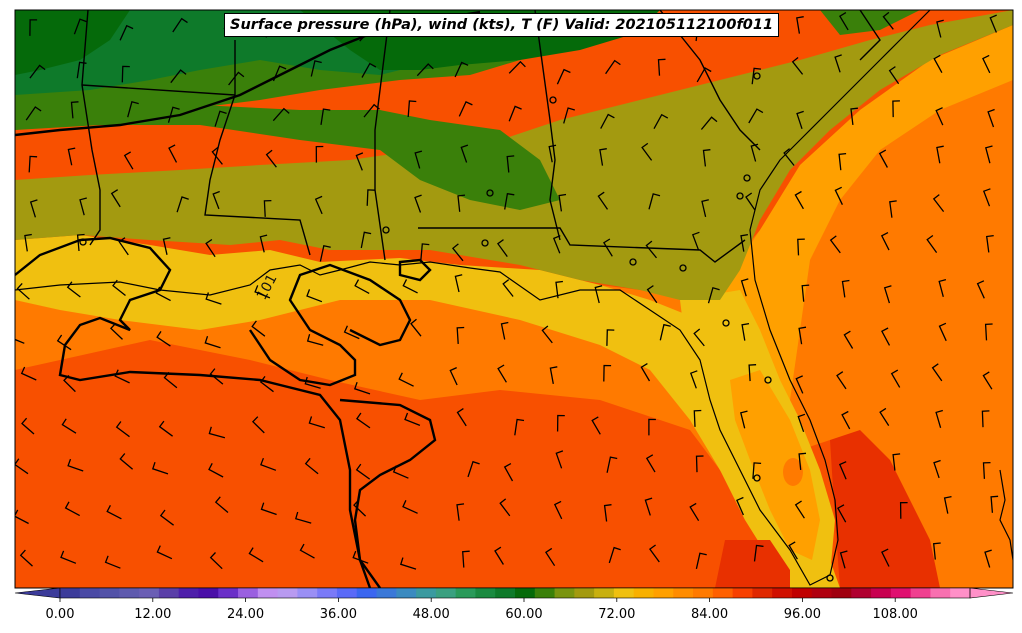 Image resolution: width=1022 pixels, height=633 pixels. I want to click on temperature-field-keys, so click(752, 564).